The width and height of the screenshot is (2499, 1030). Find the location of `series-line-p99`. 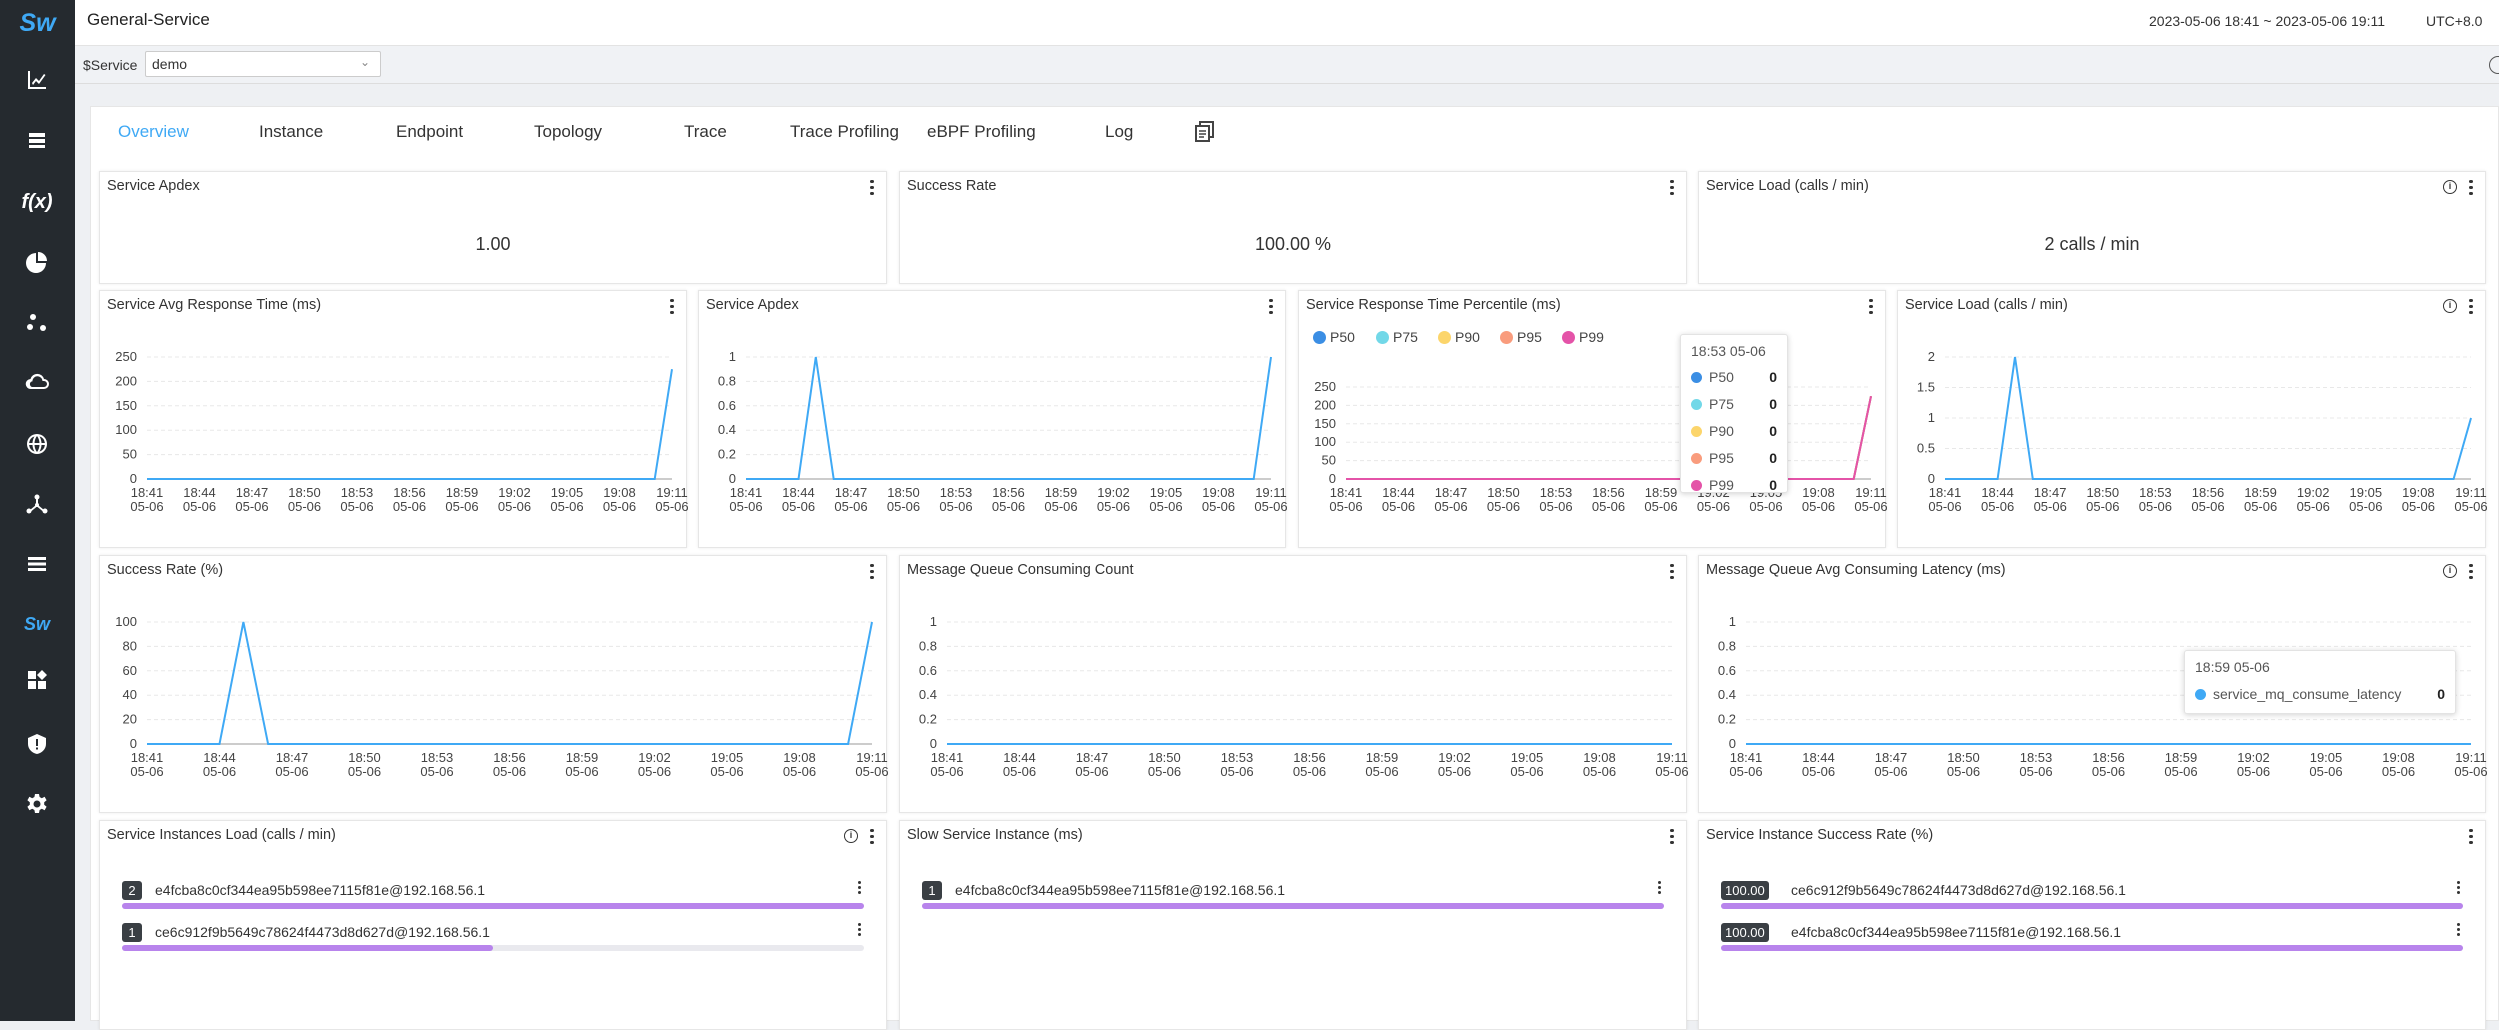

series-line-p99 is located at coordinates (1609, 437).